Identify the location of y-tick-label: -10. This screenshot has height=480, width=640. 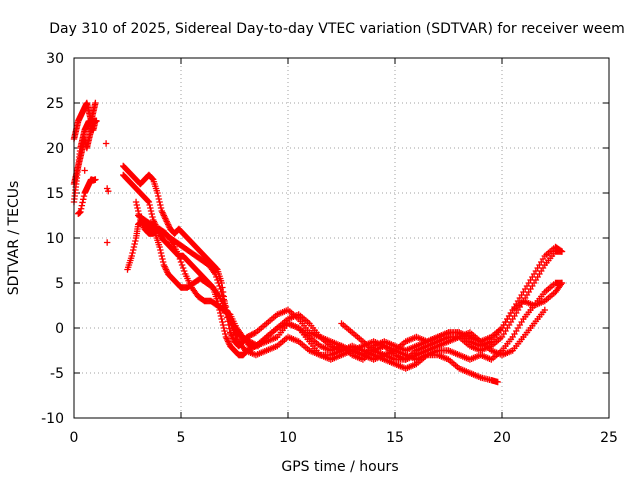
(52, 419).